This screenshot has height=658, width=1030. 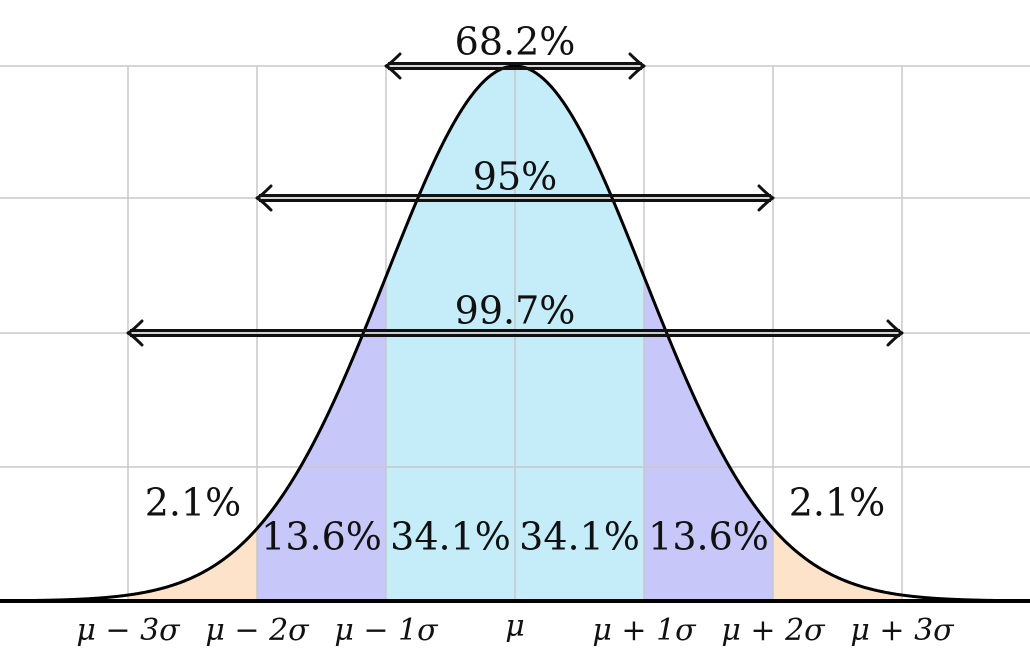 What do you see at coordinates (515, 177) in the screenshot?
I see `span-label: 95%` at bounding box center [515, 177].